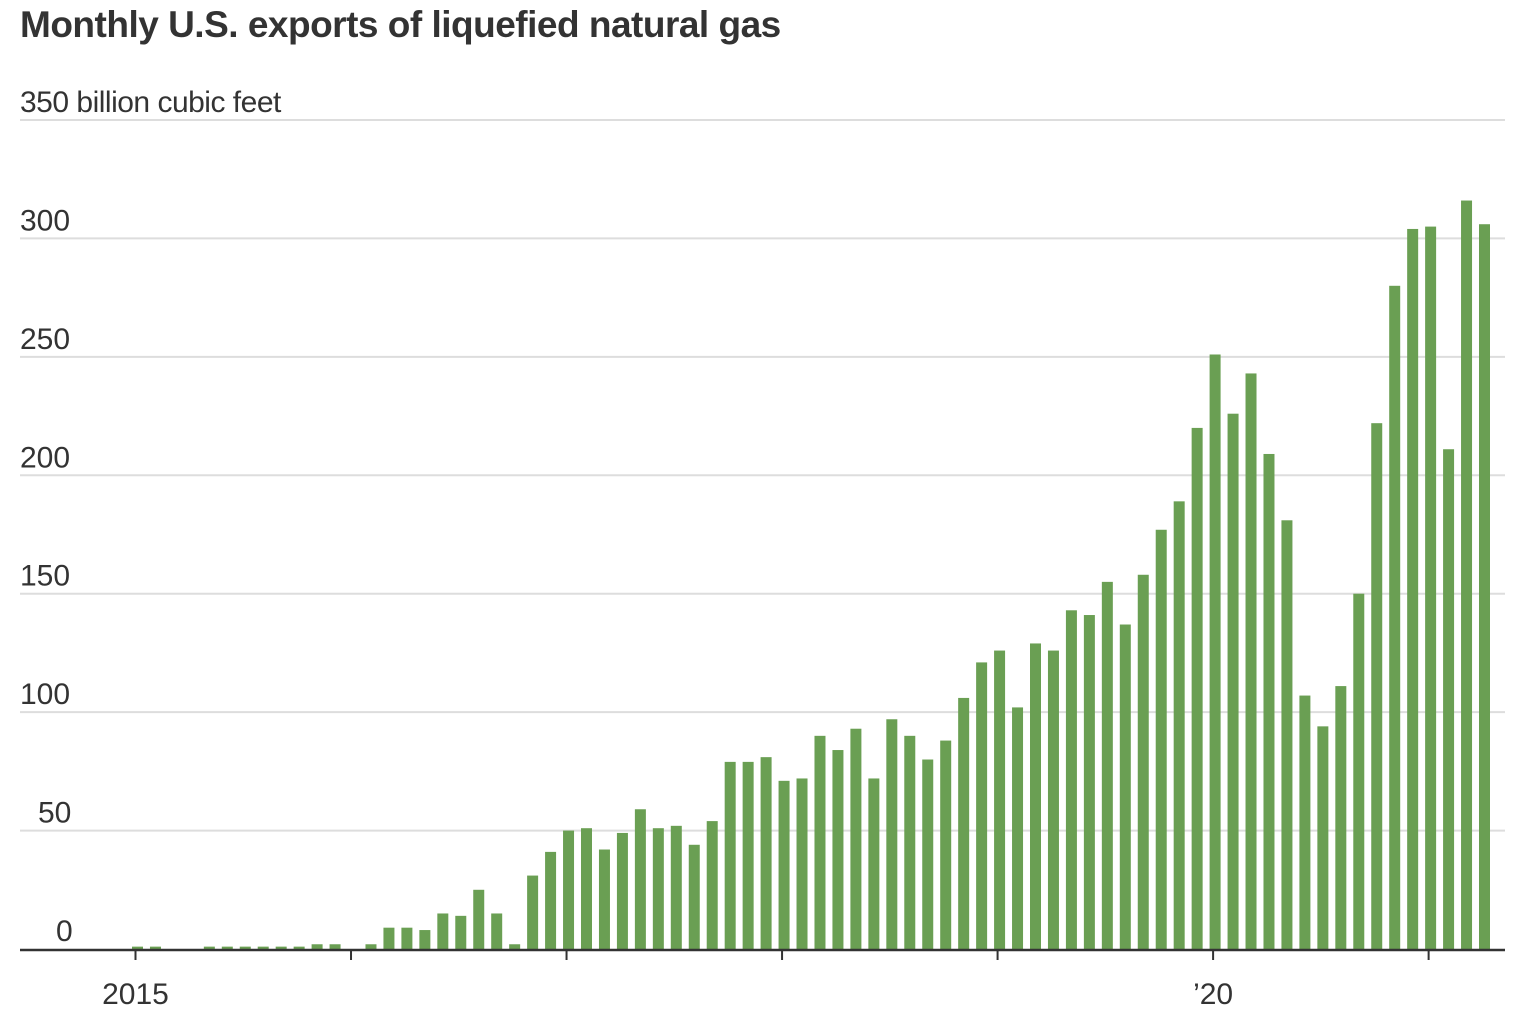 The image size is (1536, 1030). What do you see at coordinates (150, 102) in the screenshot?
I see `y-axis-unit-label: 350 billion cubic feet` at bounding box center [150, 102].